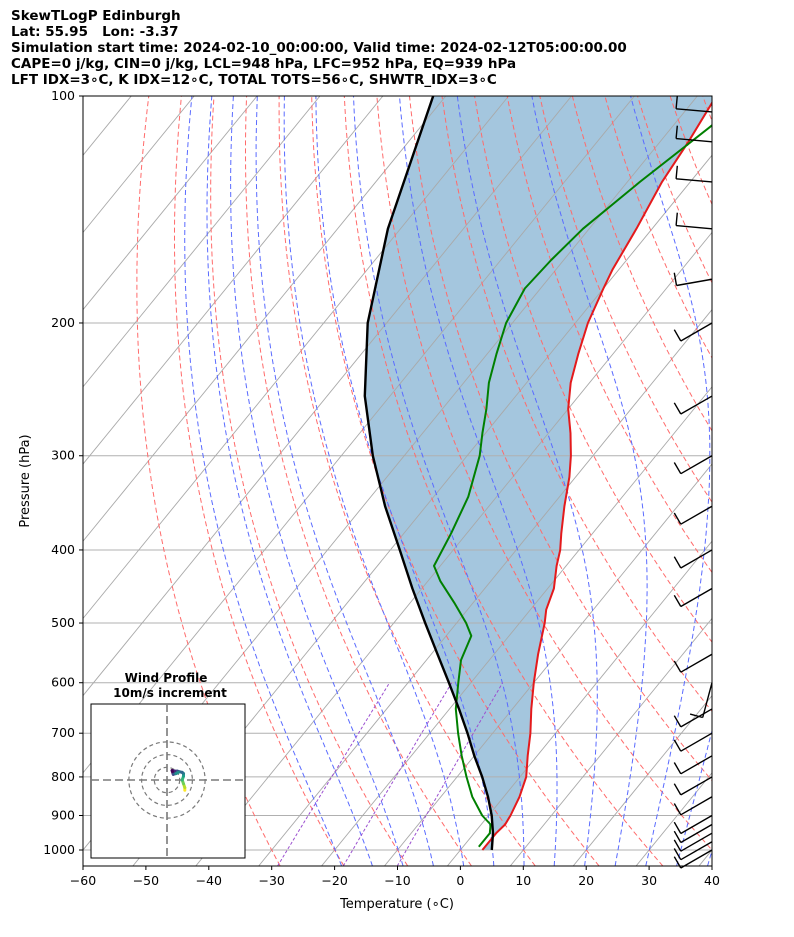 This screenshot has width=794, height=937. What do you see at coordinates (41, 480) in the screenshot?
I see `isotherm--160` at bounding box center [41, 480].